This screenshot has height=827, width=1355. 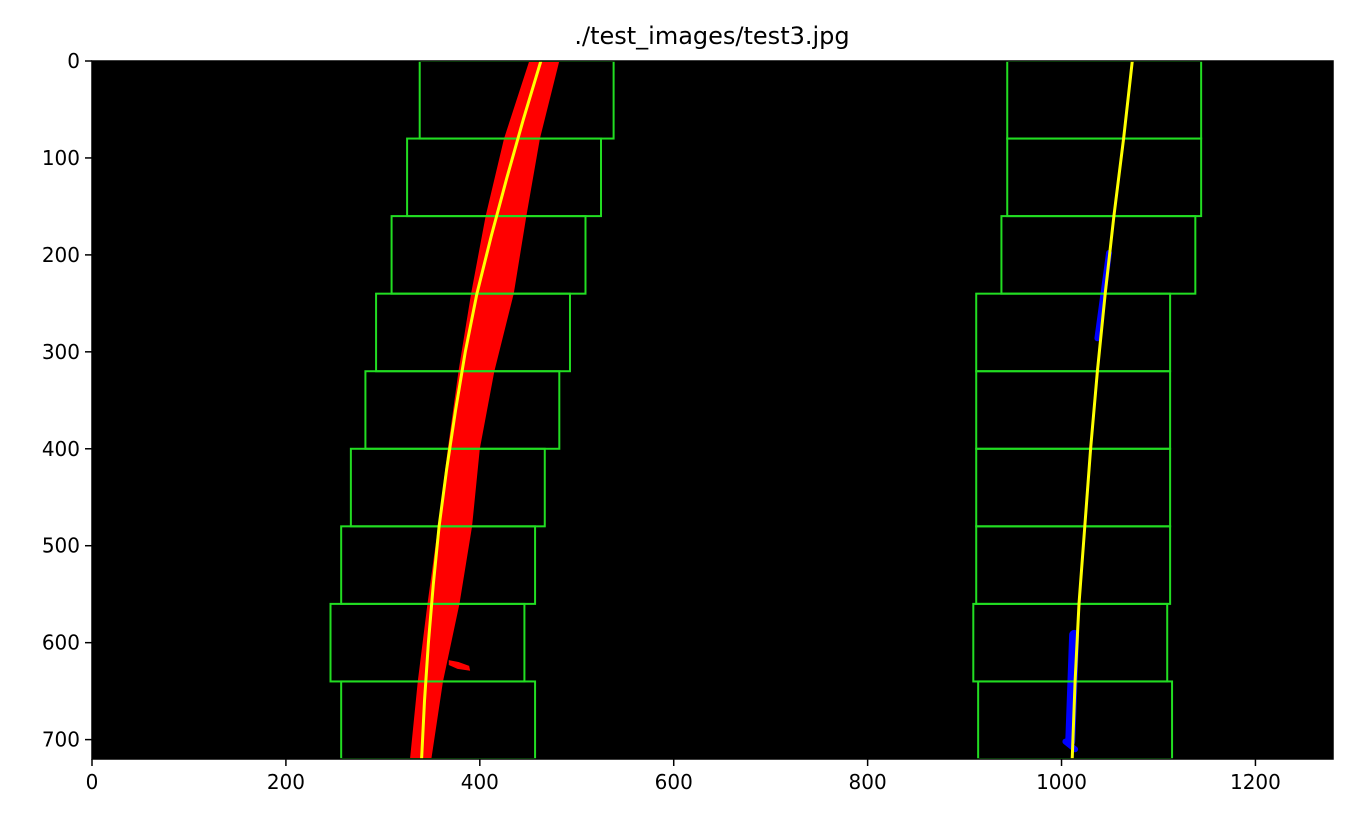 I want to click on x-axis: 0 200 400 600 800 1000 1200, so click(x=683, y=776).